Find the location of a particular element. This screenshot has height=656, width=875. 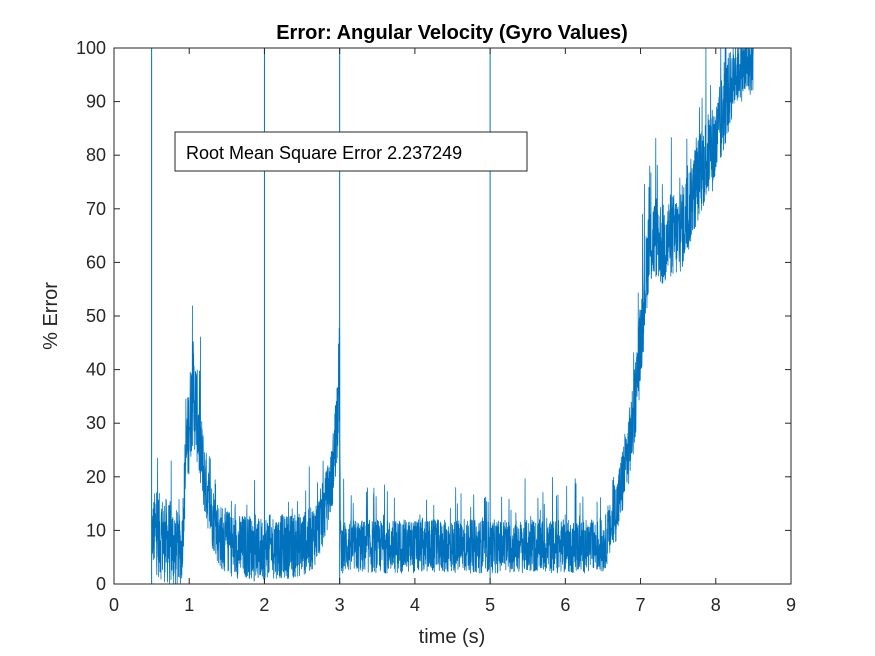

x-tick-label: 3 is located at coordinates (340, 605).